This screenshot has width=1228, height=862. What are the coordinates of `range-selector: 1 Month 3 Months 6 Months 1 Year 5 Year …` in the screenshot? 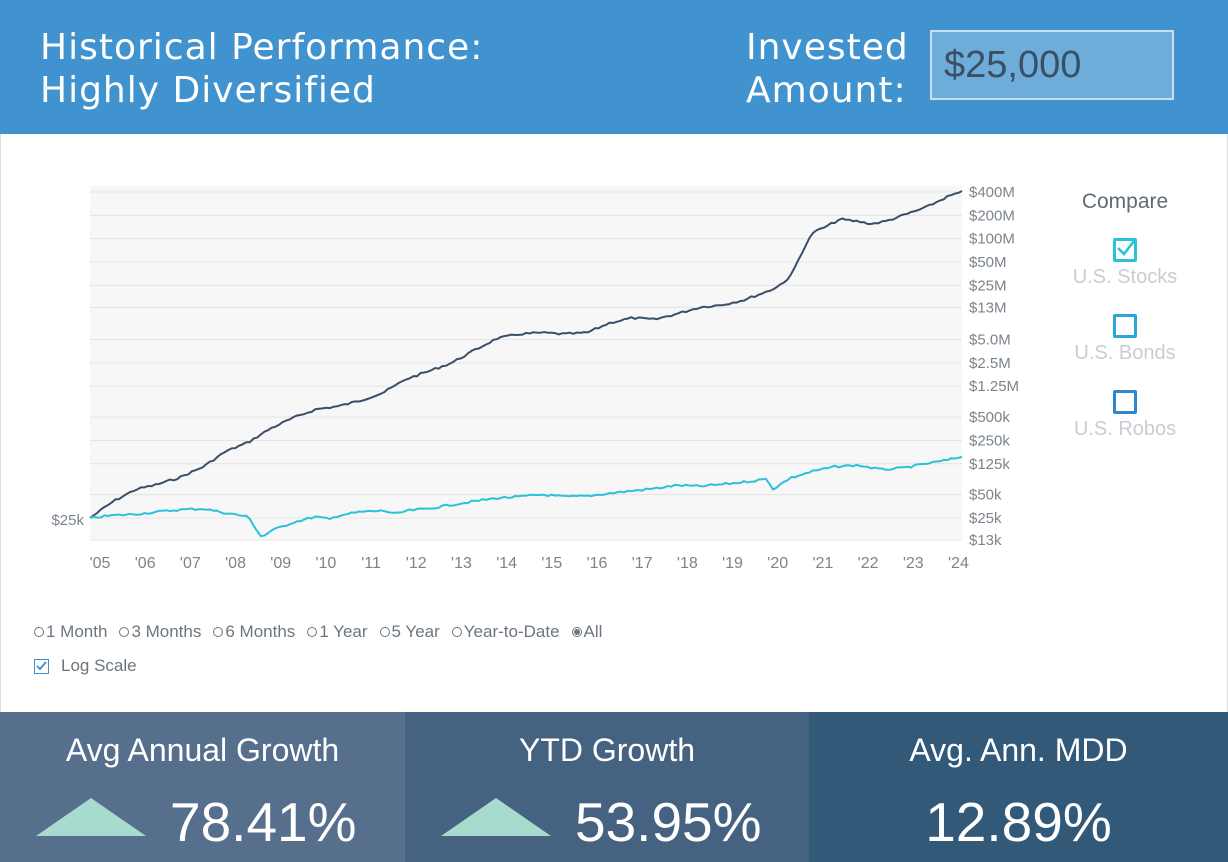 It's located at (324, 632).